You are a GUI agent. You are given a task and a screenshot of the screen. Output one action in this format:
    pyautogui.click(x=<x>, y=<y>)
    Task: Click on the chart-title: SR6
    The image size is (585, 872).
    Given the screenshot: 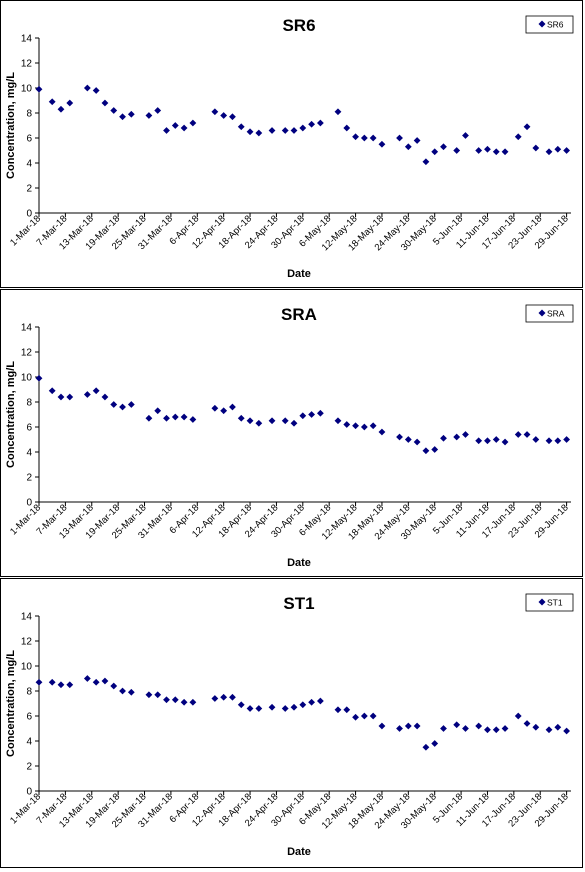 What is the action you would take?
    pyautogui.click(x=298, y=25)
    